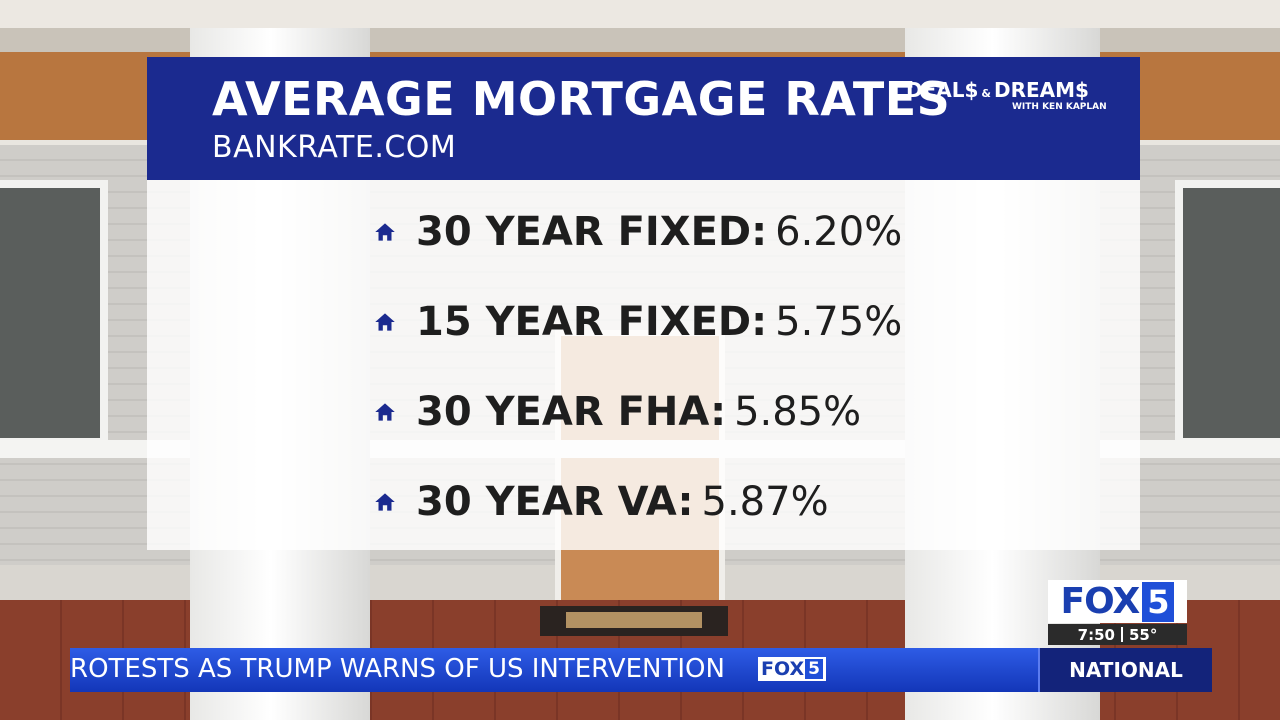  What do you see at coordinates (783, 669) in the screenshot?
I see `ticker-logo-station: FOX` at bounding box center [783, 669].